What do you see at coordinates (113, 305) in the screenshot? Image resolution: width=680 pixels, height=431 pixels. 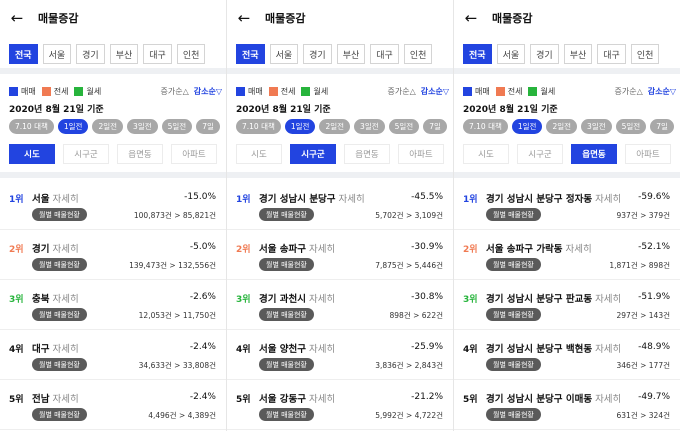 I see `ranking-item: 3위 충북 자세히 -2.6% 월별 매물현황 12,053건 > 11,750건` at bounding box center [113, 305].